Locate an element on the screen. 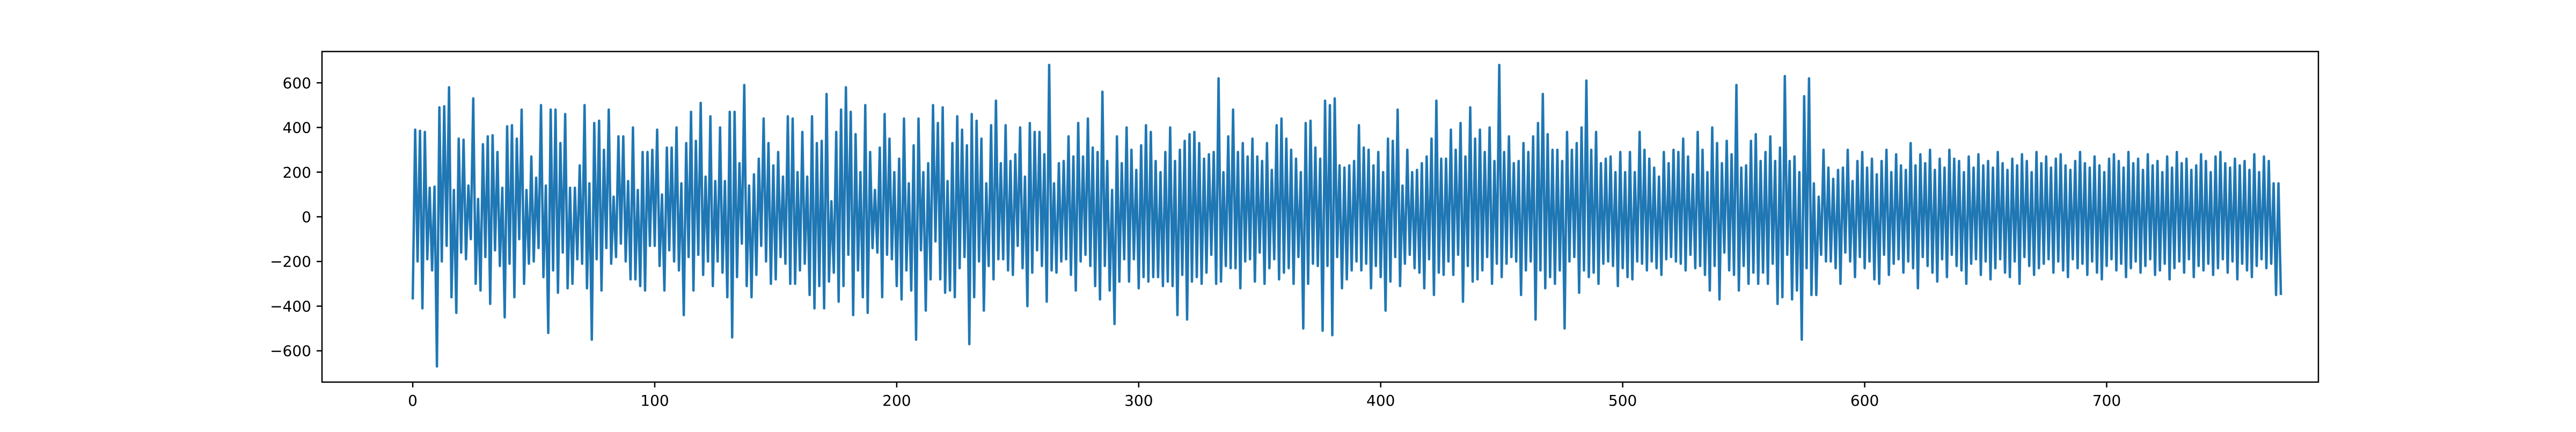  y-tick-label: −600 is located at coordinates (290, 351).